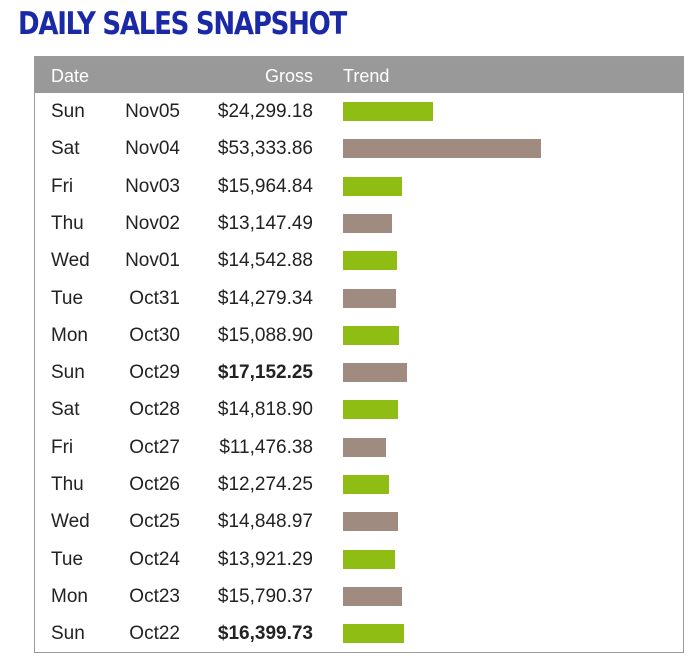 The width and height of the screenshot is (692, 660). Describe the element at coordinates (152, 186) in the screenshot. I see `row-date: Nov03` at that location.